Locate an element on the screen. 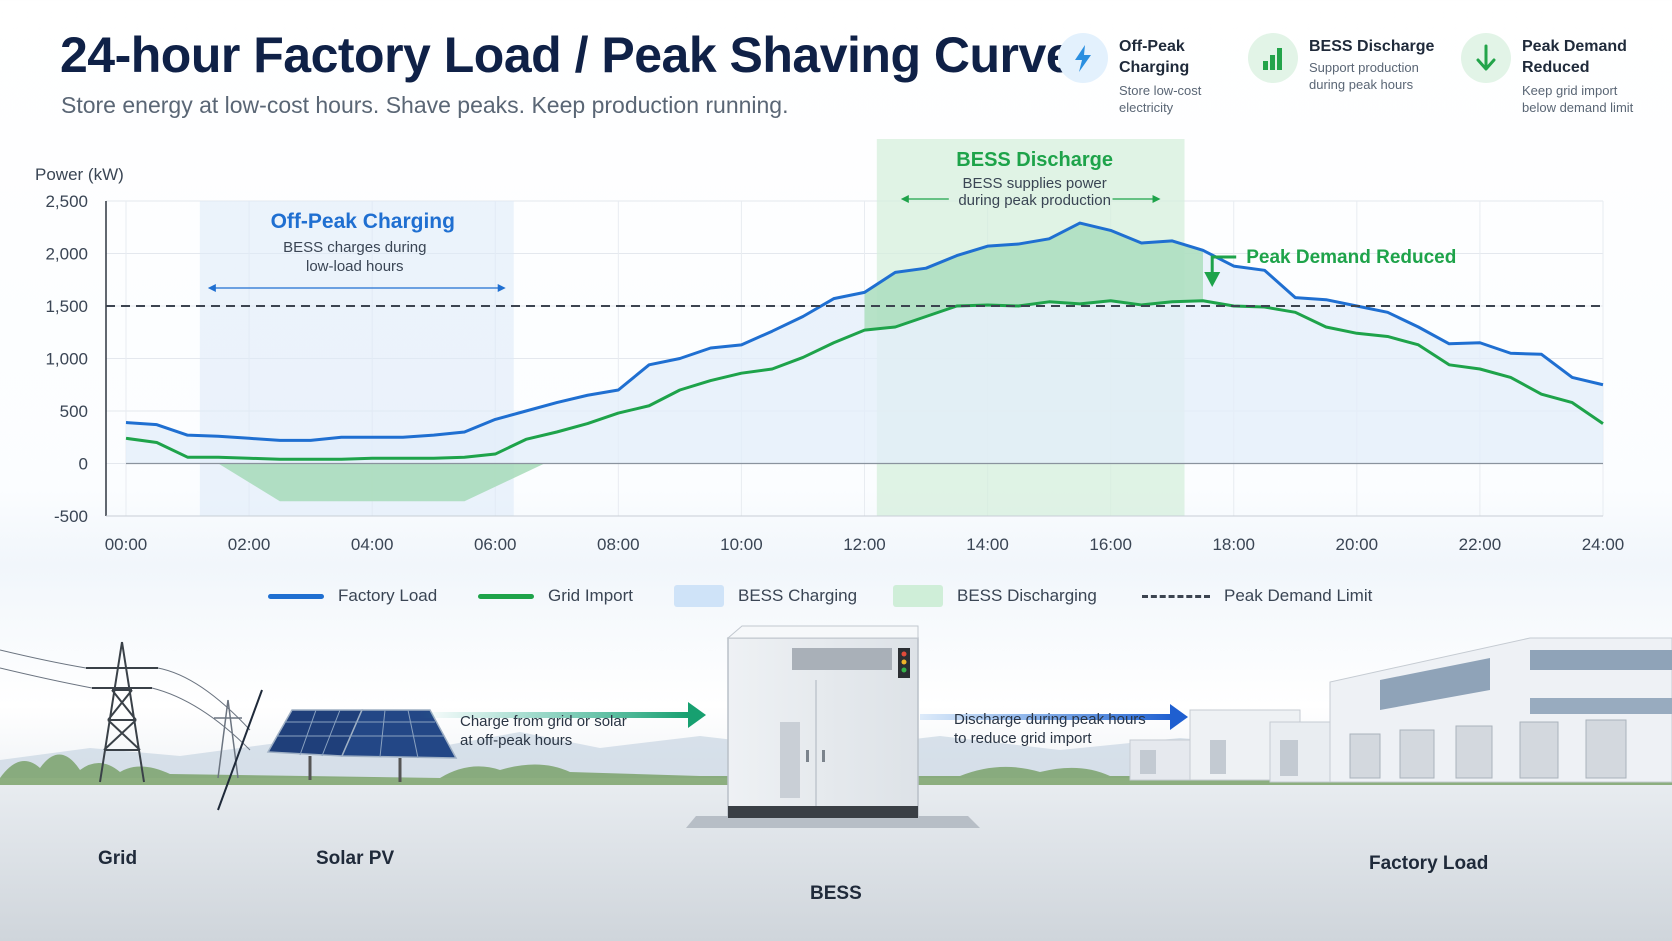 The height and width of the screenshot is (941, 1672). discharge-arrow-head is located at coordinates (1179, 717).